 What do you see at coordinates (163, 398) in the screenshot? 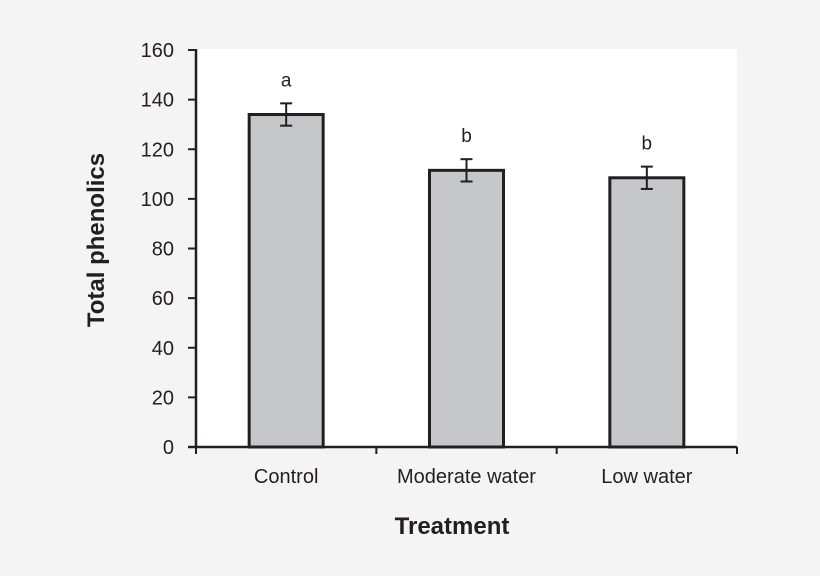
I see `y-tick-label: 20` at bounding box center [163, 398].